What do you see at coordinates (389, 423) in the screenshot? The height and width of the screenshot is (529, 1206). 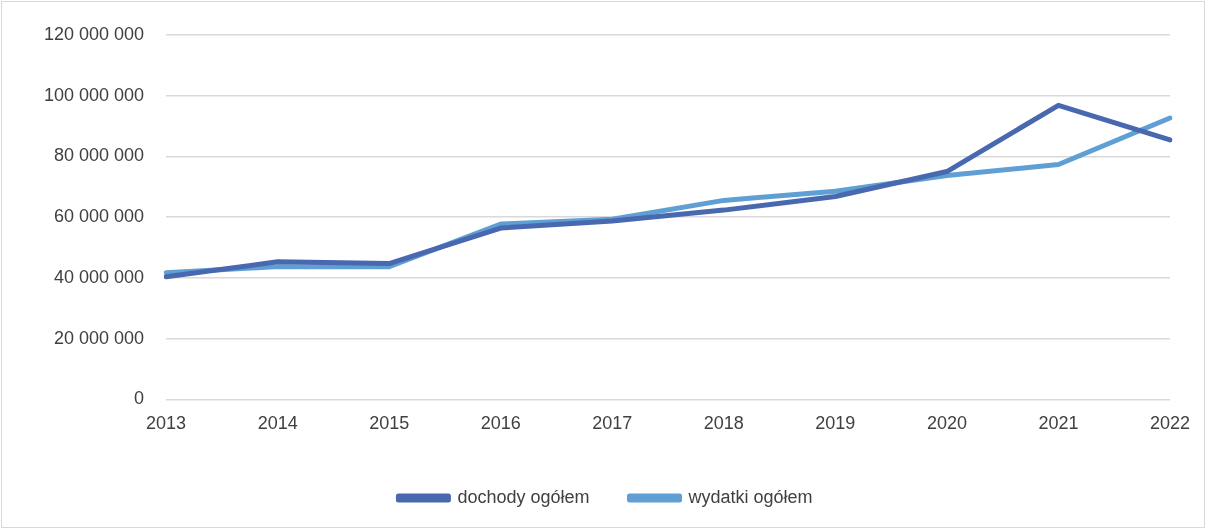 I see `x-tick-label: 2015` at bounding box center [389, 423].